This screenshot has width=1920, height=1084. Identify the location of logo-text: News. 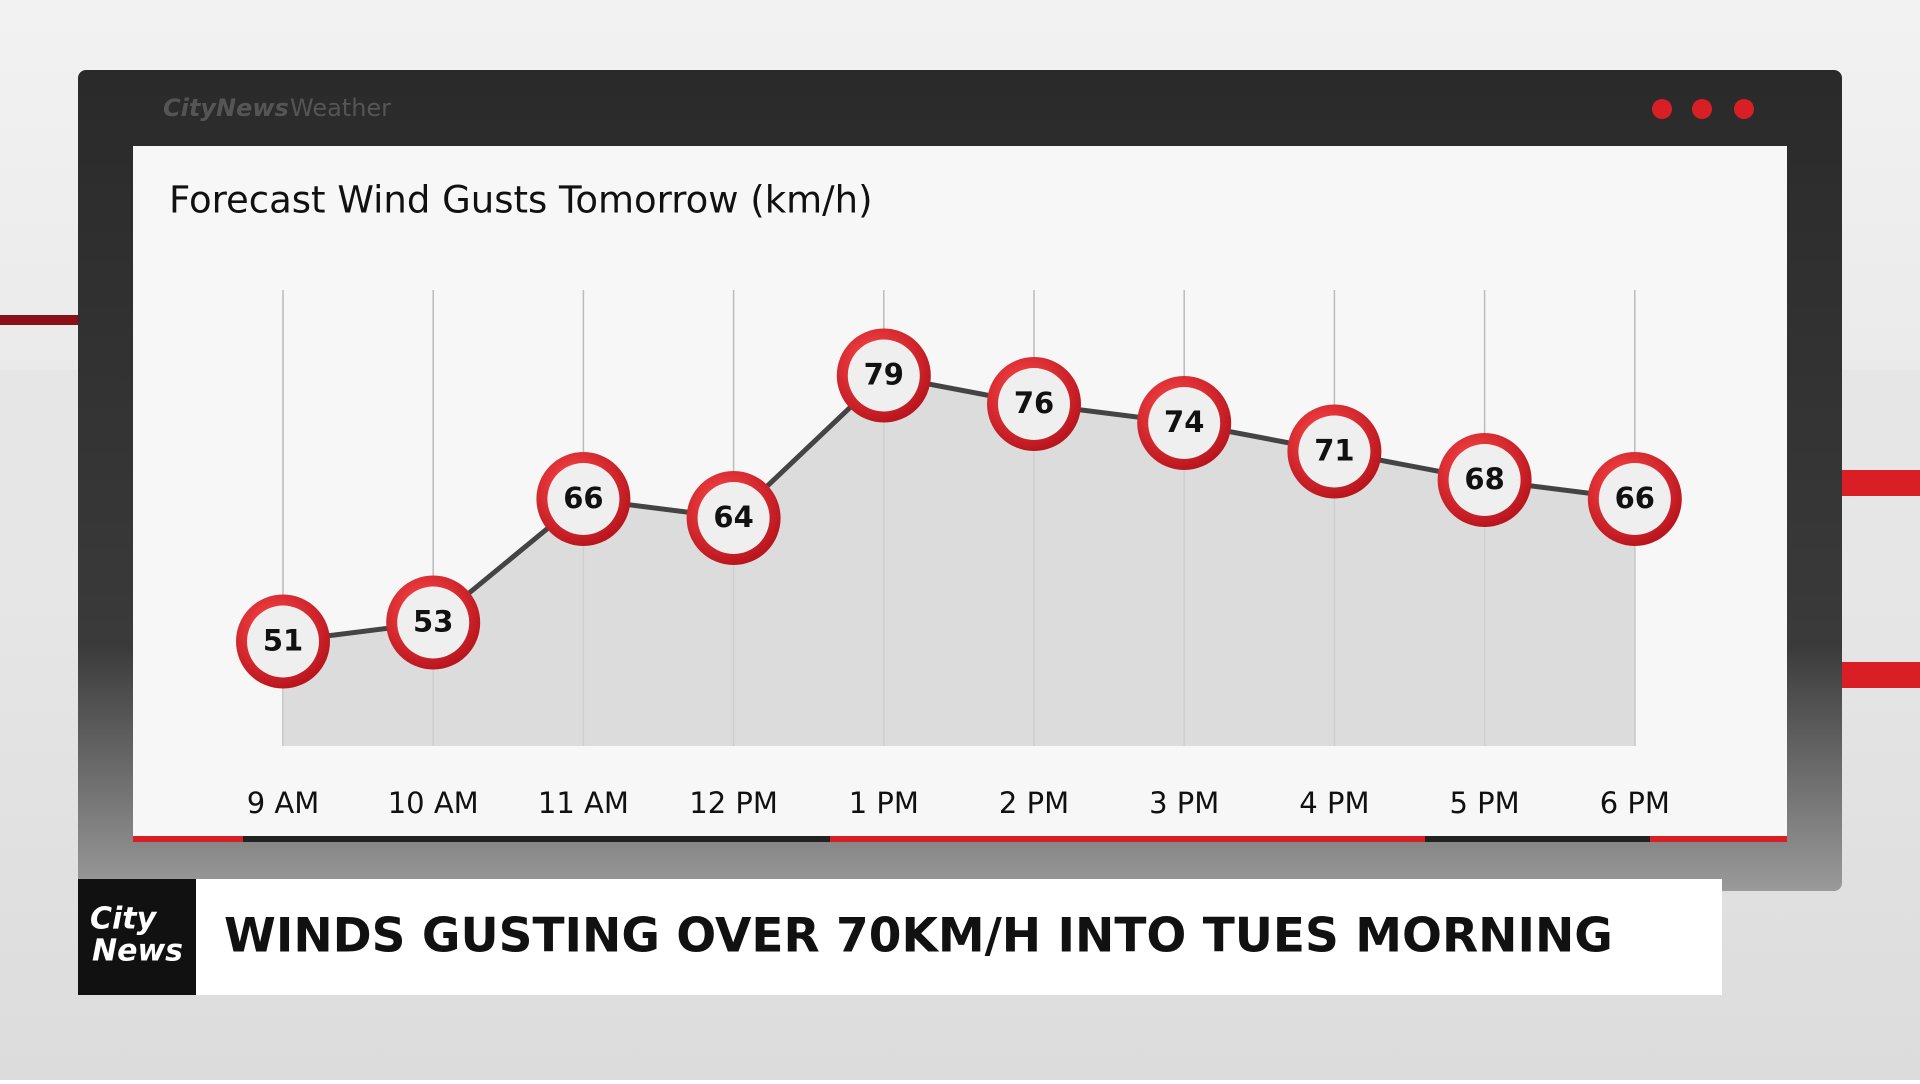
(137, 951).